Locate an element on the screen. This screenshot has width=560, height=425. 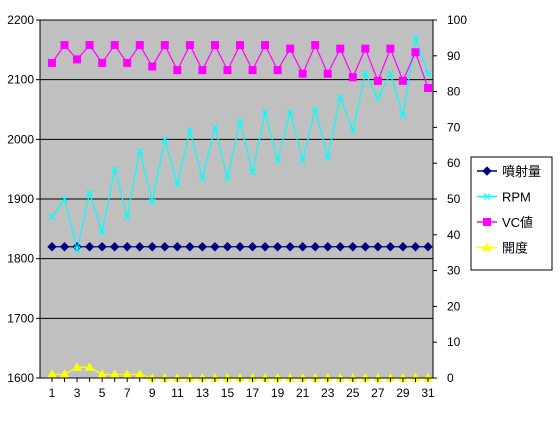
left-tick-label: 2000 is located at coordinates (20, 139).